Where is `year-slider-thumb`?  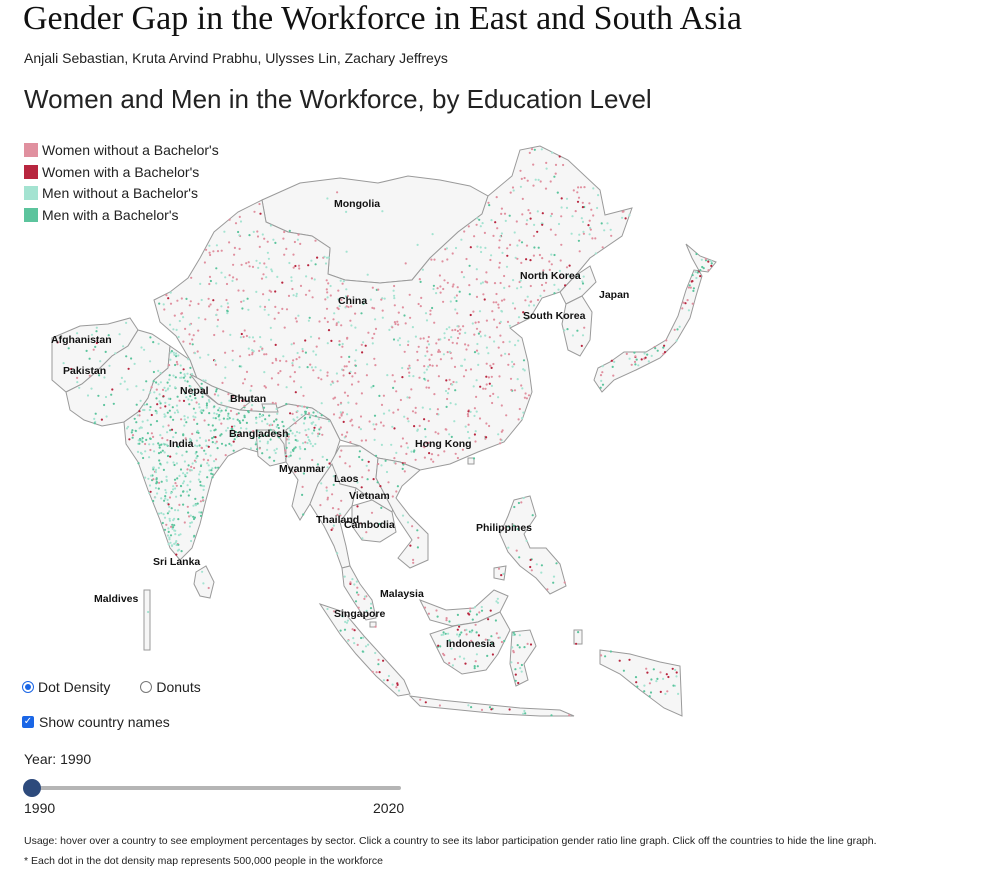 year-slider-thumb is located at coordinates (32, 788).